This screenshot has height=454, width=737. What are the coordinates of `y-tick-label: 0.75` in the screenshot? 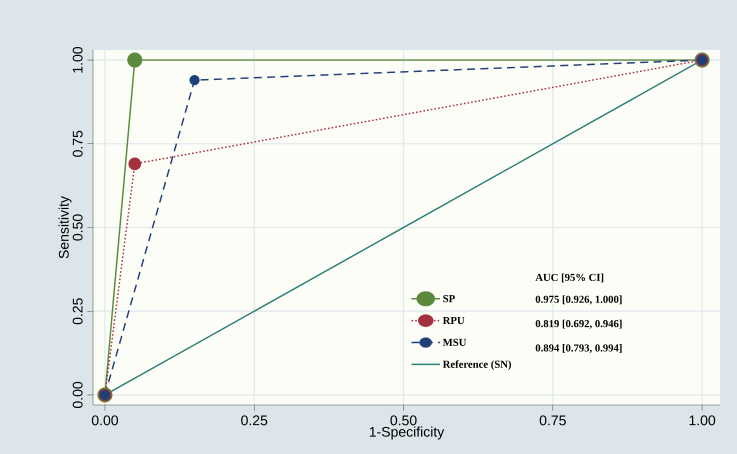 It's located at (77, 143).